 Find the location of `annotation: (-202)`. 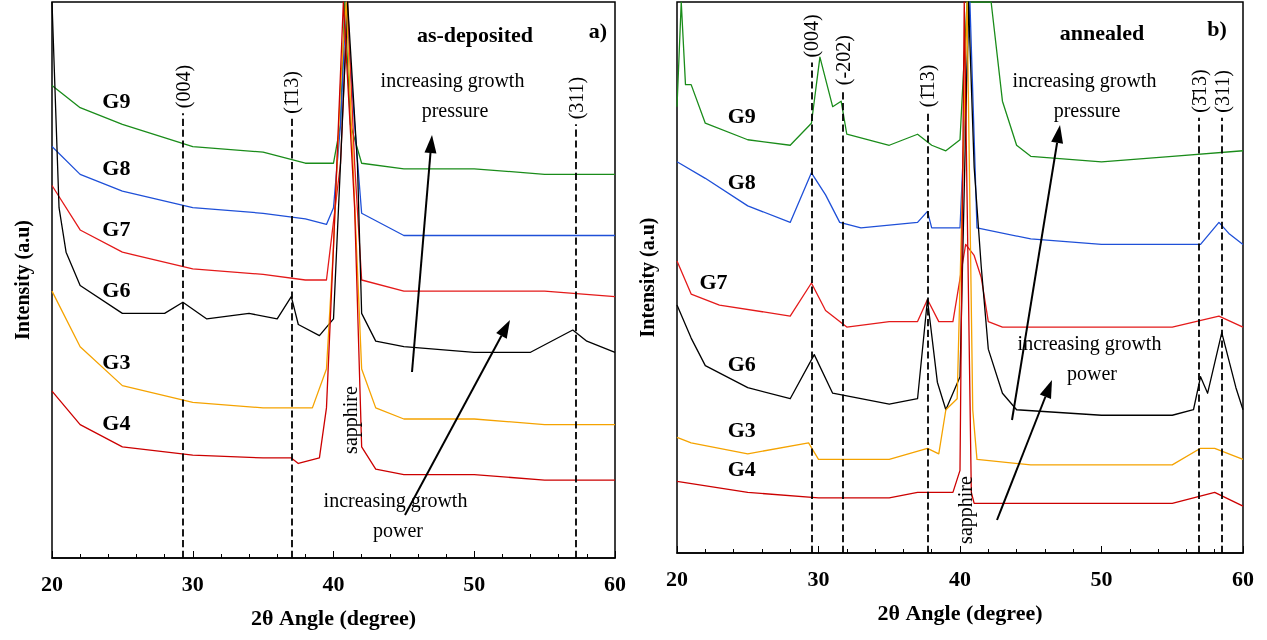

annotation: (-202) is located at coordinates (843, 60).